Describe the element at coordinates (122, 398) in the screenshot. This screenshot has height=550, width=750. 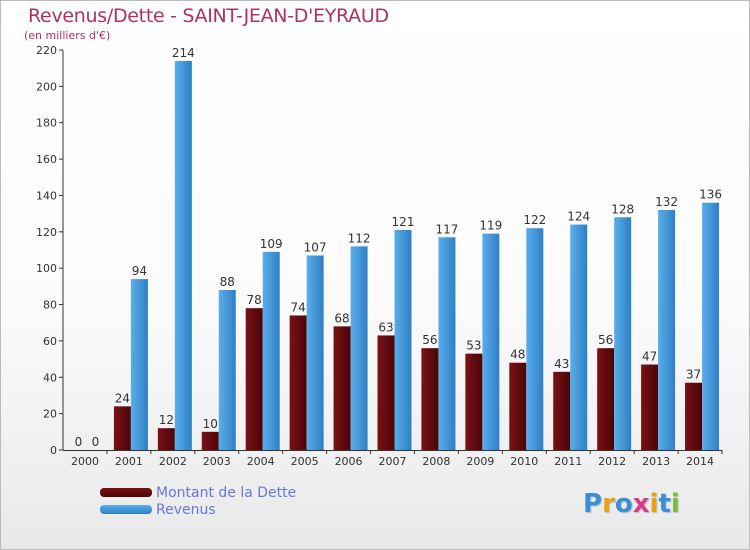
I see `data-label-dette: 24` at that location.